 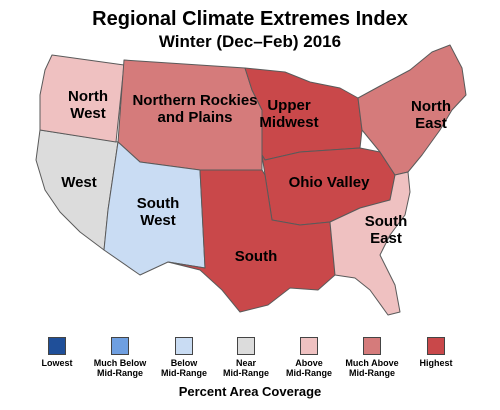 I want to click on region-southeast, so click(x=370, y=243).